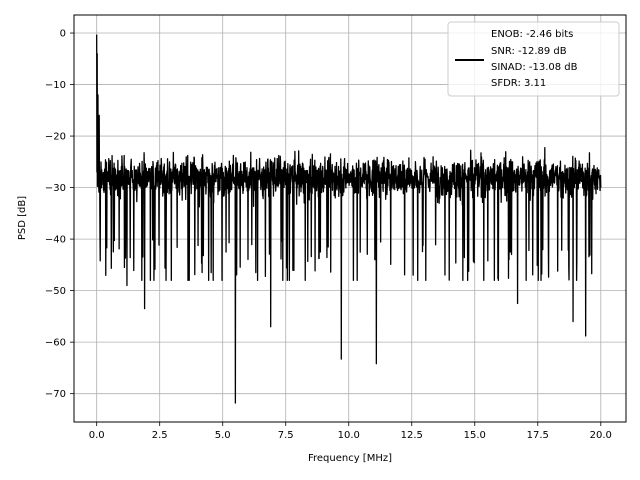 Image resolution: width=640 pixels, height=480 pixels. Describe the element at coordinates (532, 34) in the screenshot. I see `legend-enob: ENOB: -2.46 bits` at that location.